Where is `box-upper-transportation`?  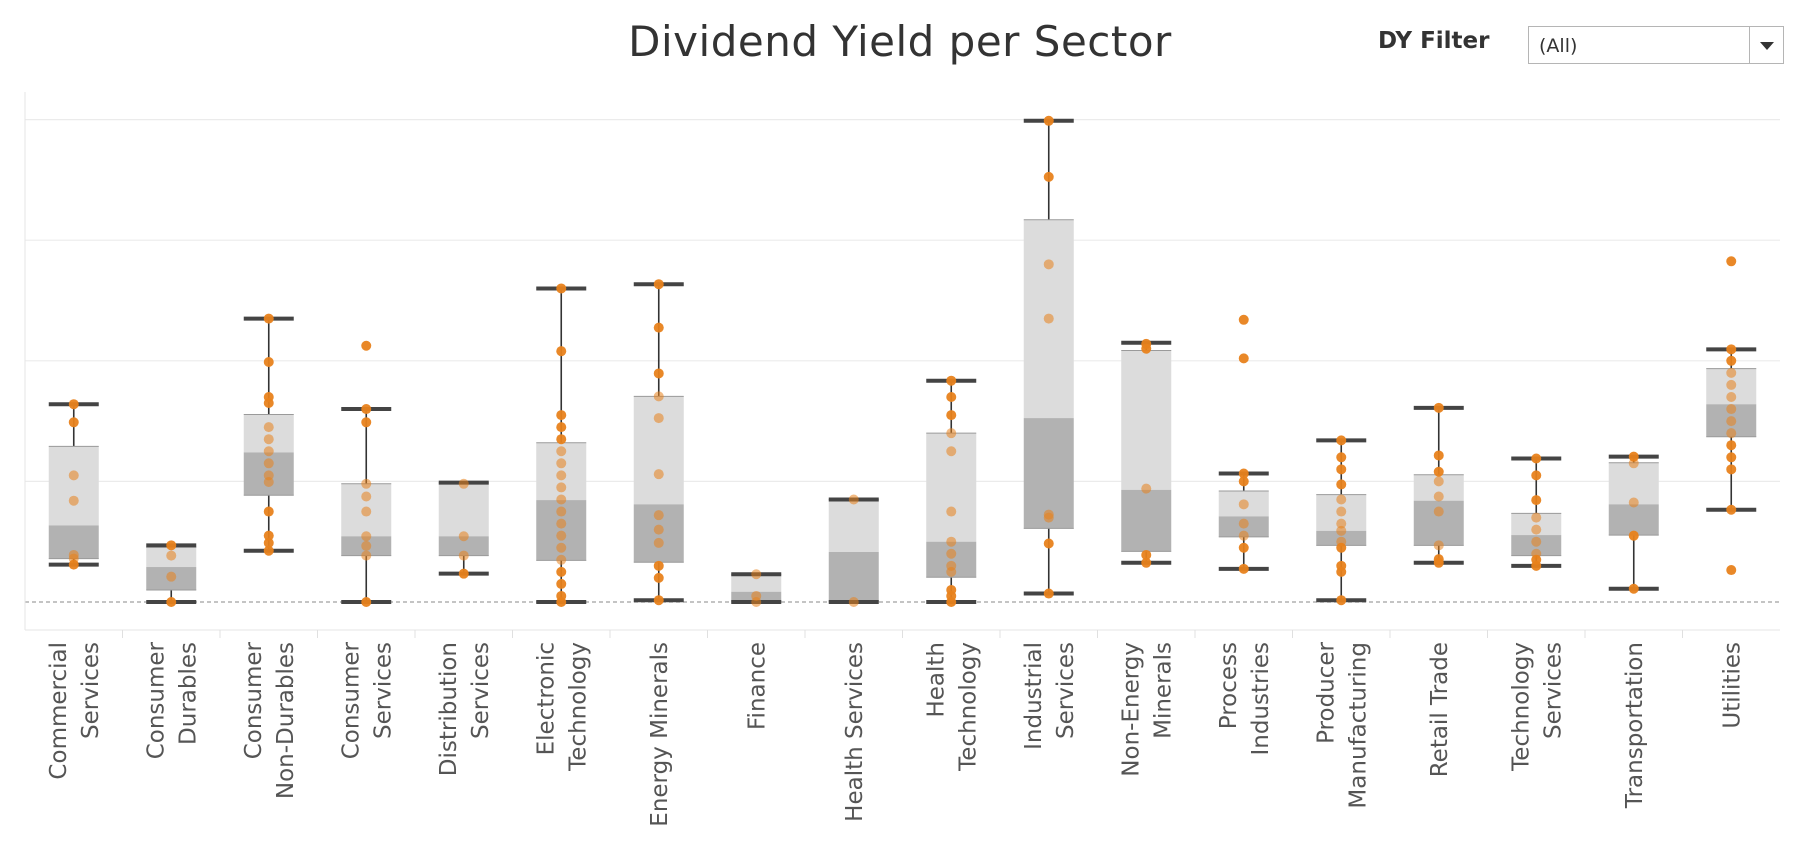
box-upper-transportation is located at coordinates (1633, 483).